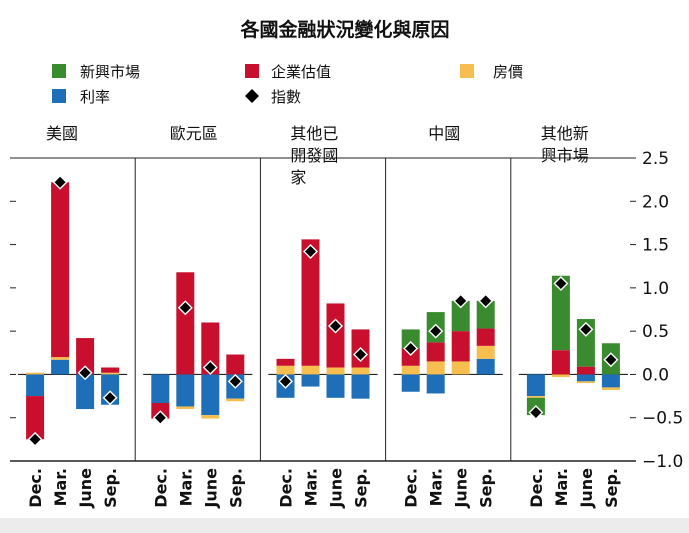  What do you see at coordinates (508, 72) in the screenshot?
I see `legend-label-house: 房價` at bounding box center [508, 72].